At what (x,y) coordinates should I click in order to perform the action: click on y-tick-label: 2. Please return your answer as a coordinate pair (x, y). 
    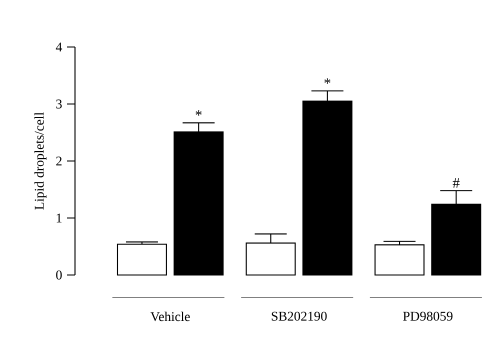
    Looking at the image, I should click on (59, 161).